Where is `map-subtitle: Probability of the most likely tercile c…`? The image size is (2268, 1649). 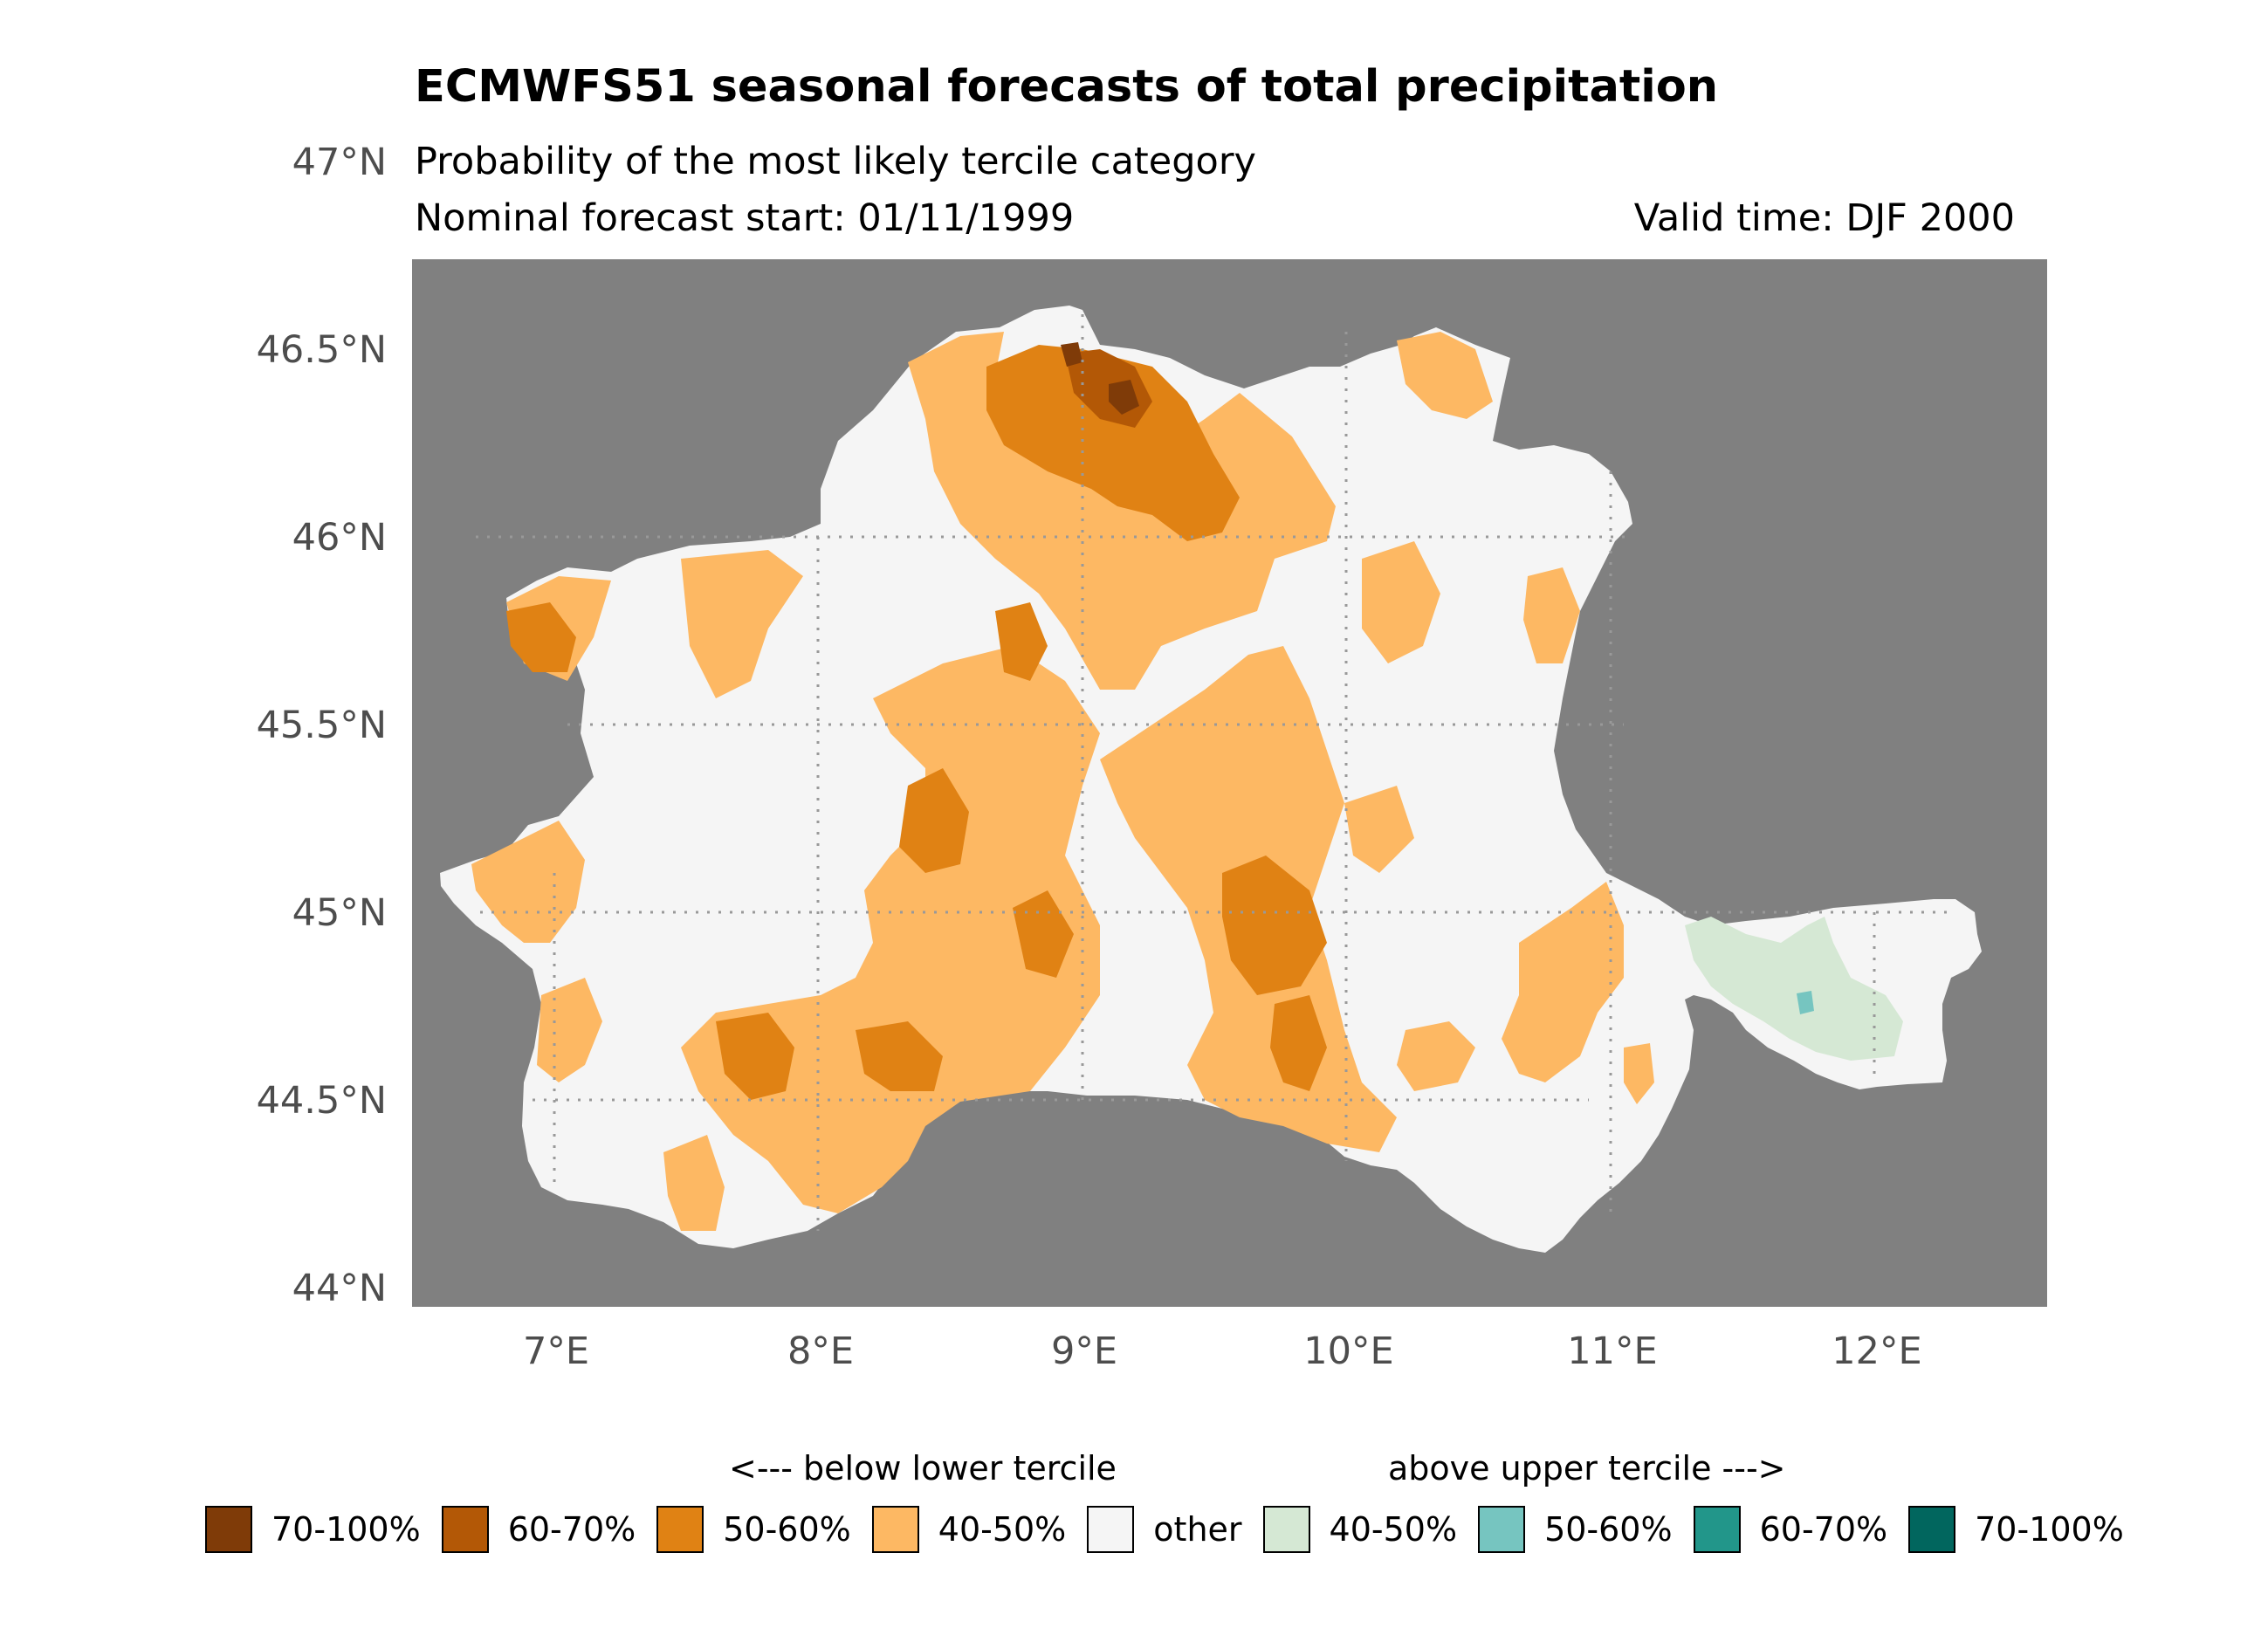 map-subtitle: Probability of the most likely tercile c… is located at coordinates (835, 161).